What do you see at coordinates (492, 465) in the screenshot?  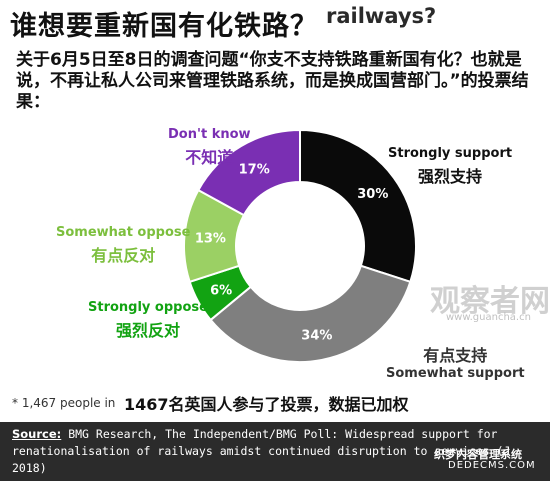 I see `corner-watermark-domain: DEDECMS.COM` at bounding box center [492, 465].